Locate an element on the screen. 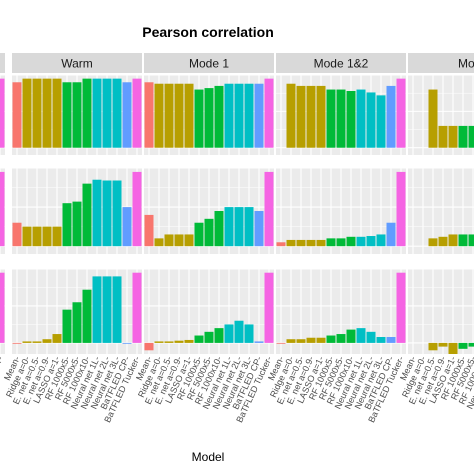  facet-strip-label: Mode is located at coordinates (466, 64).